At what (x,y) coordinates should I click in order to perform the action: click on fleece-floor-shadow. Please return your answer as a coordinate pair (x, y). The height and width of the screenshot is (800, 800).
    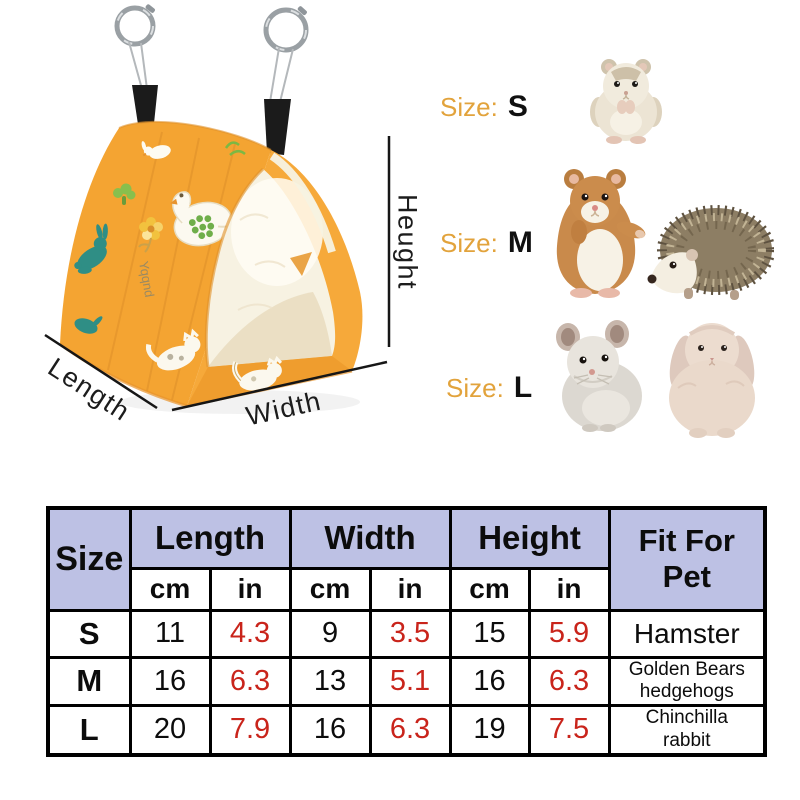
    Looking at the image, I should click on (270, 329).